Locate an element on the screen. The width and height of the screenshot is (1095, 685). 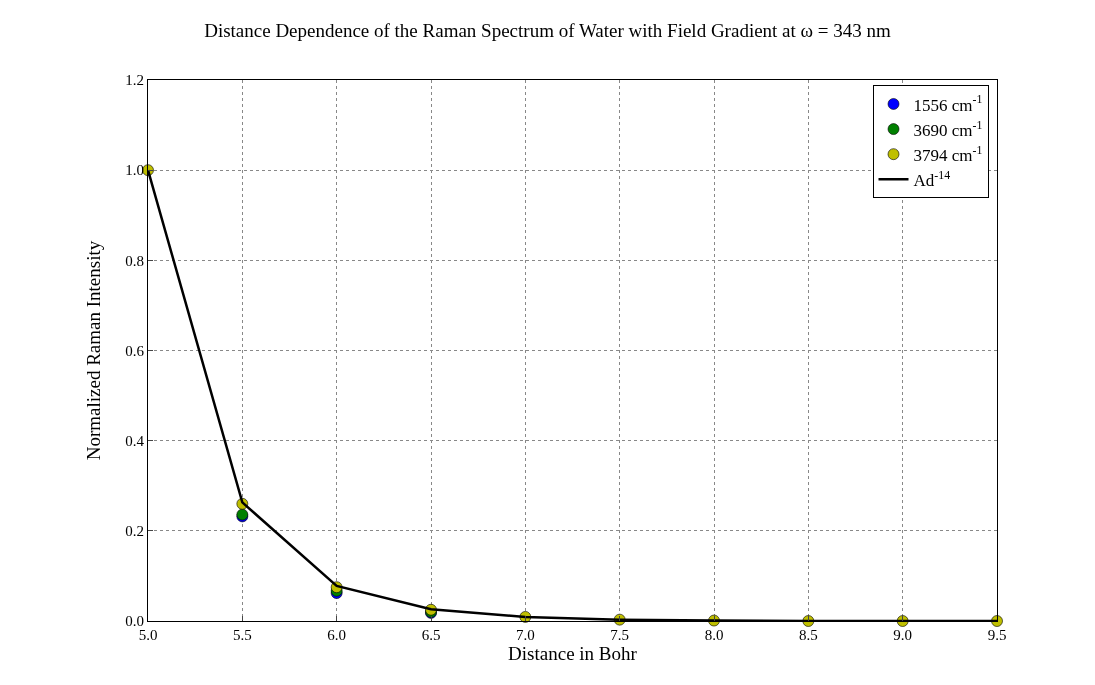
y-tick-label: 0.6 is located at coordinates (135, 350).